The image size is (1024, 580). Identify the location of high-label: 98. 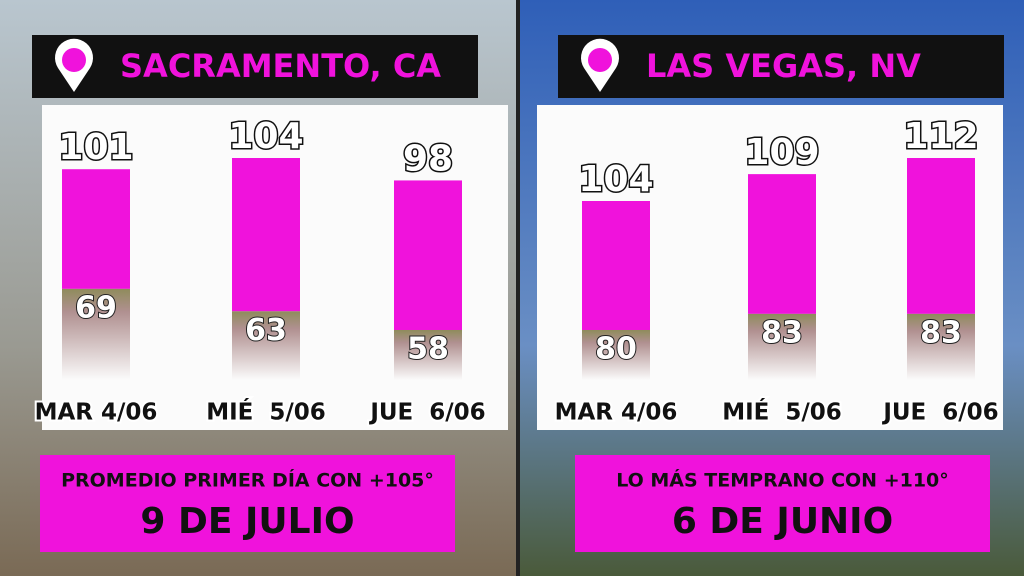
(428, 158).